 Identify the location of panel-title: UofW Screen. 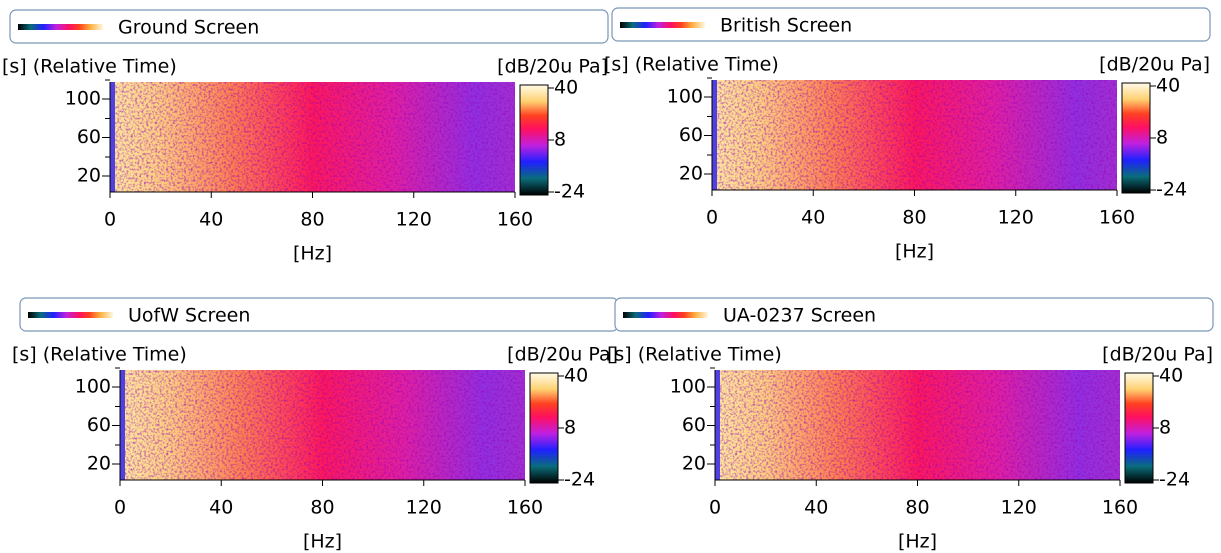
(189, 316).